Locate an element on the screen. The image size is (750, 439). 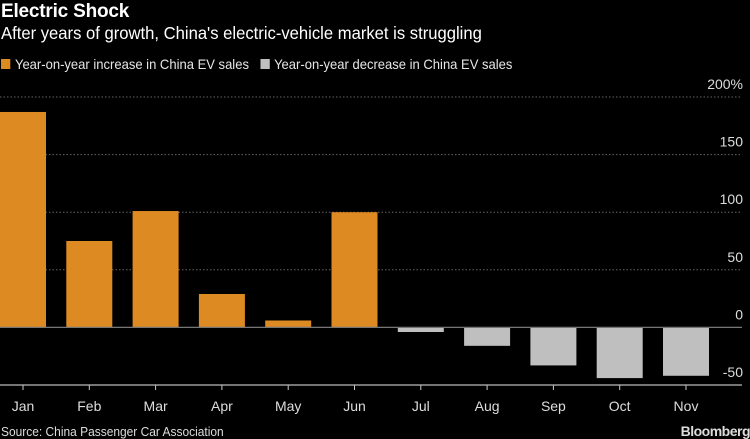
x-tick-label: Oct is located at coordinates (620, 406).